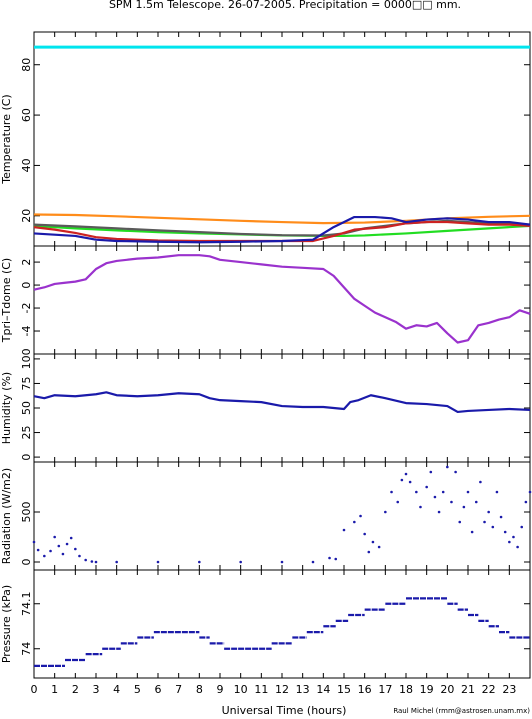 The image size is (532, 719). What do you see at coordinates (509, 689) in the screenshot?
I see `x-tick-label: 23` at bounding box center [509, 689].